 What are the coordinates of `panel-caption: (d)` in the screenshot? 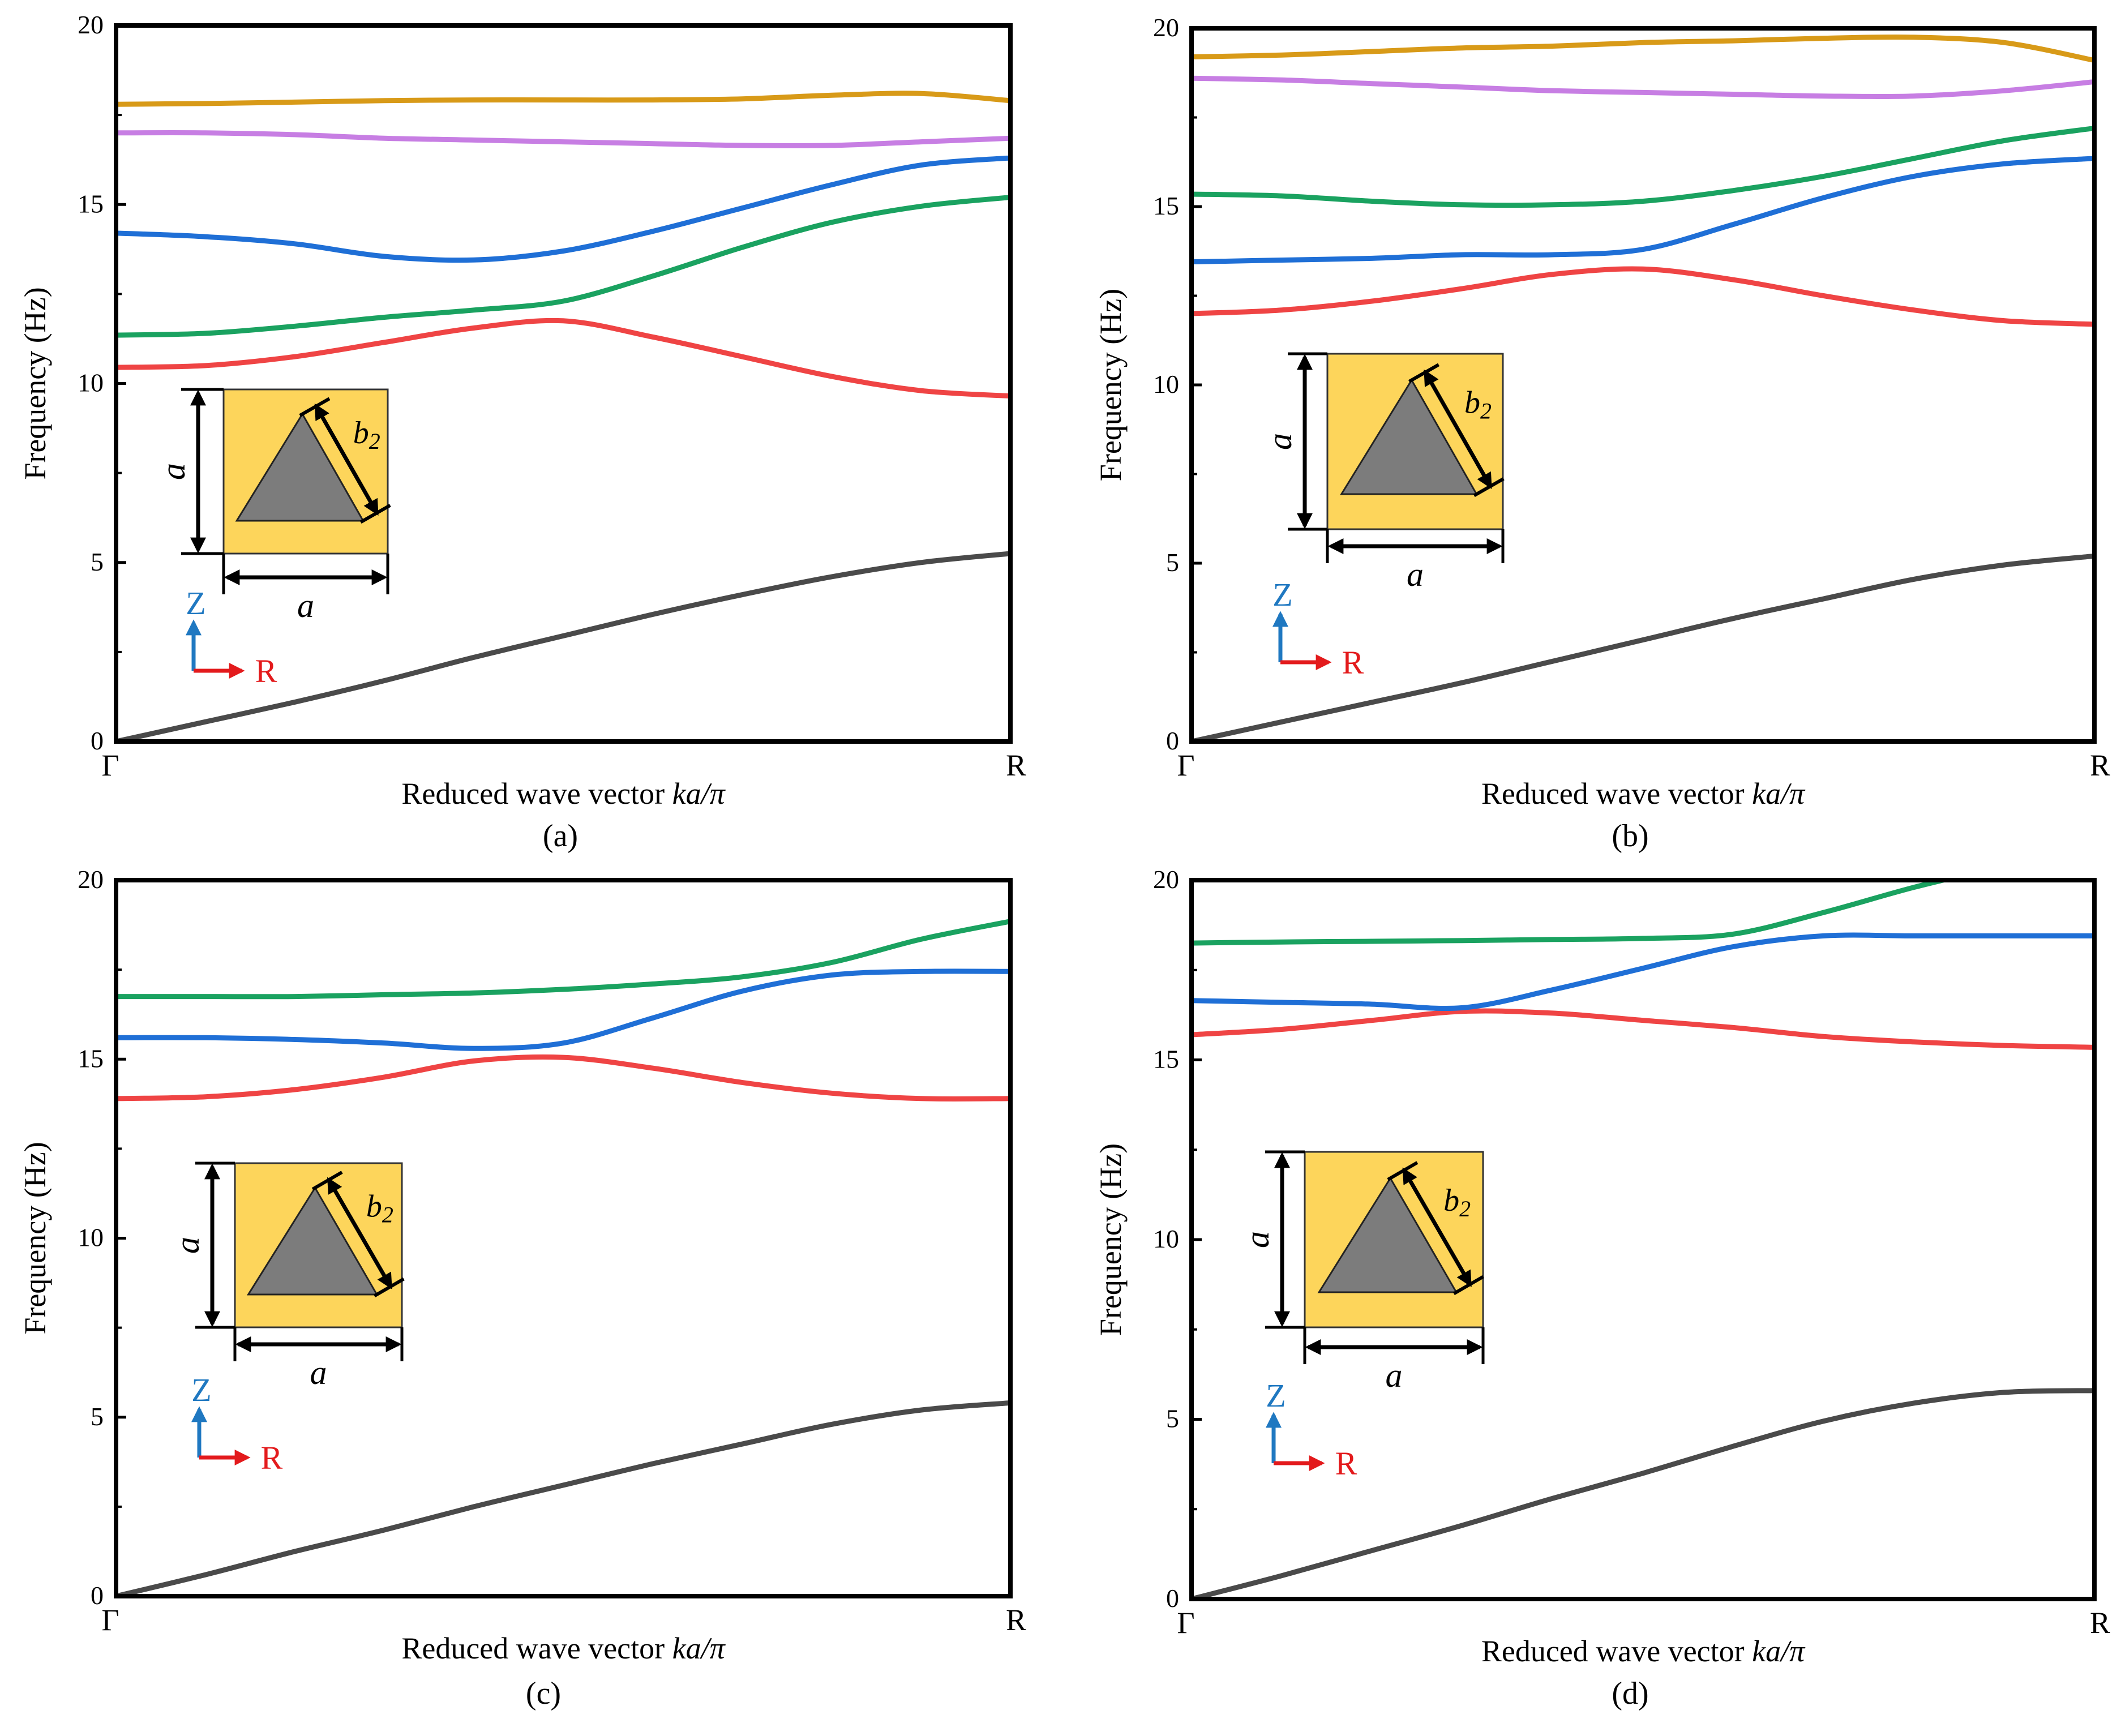 It's located at (1630, 1693).